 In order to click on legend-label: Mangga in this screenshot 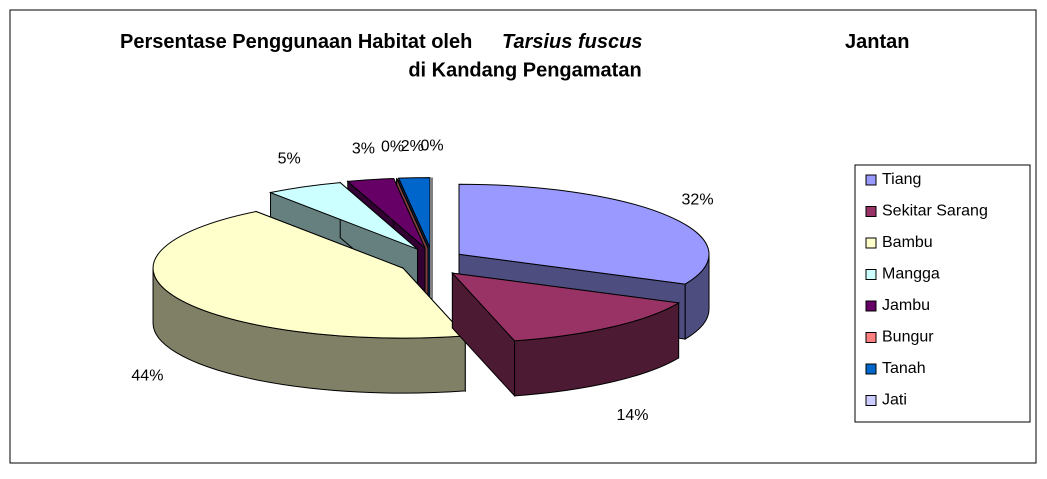, I will do `click(911, 274)`.